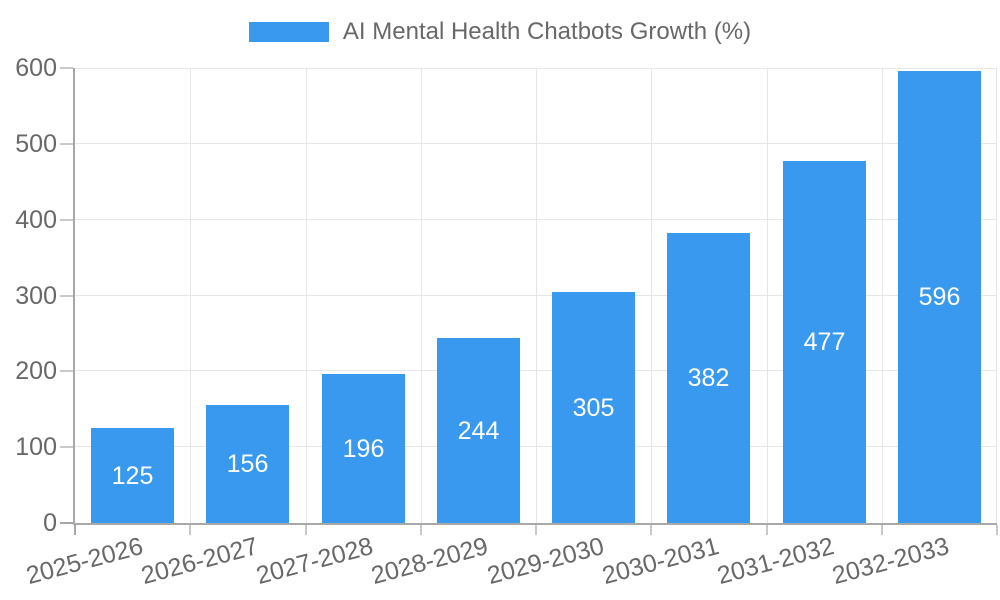 This screenshot has width=1000, height=600. I want to click on bar-value-label: 596, so click(939, 297).